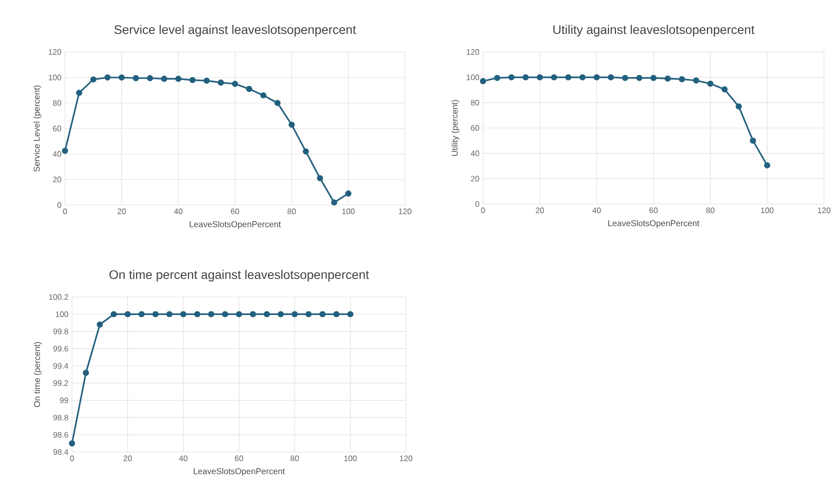 The width and height of the screenshot is (833, 498). I want to click on chart-title: Service level against leaveslotsopenpercent, so click(235, 30).